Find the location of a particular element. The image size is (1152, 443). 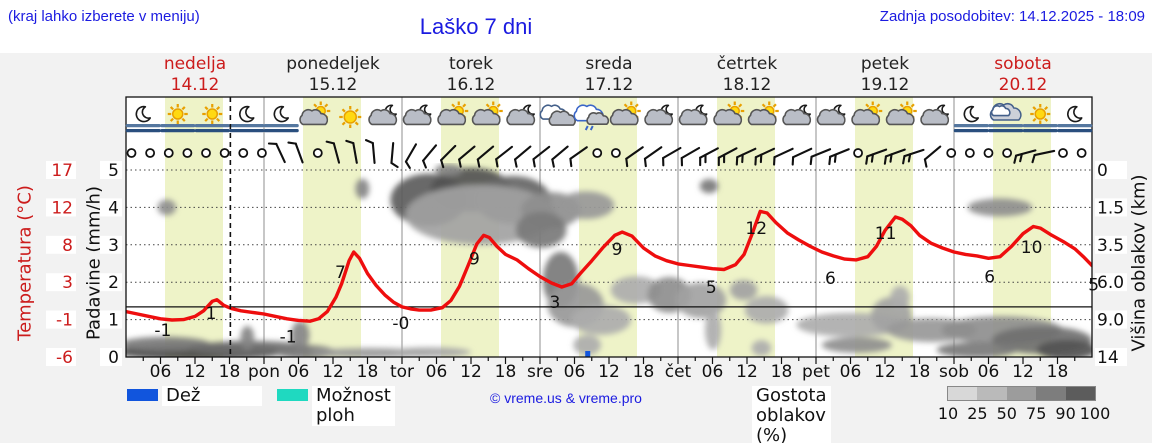

density-tick-label: 50 is located at coordinates (1006, 413).